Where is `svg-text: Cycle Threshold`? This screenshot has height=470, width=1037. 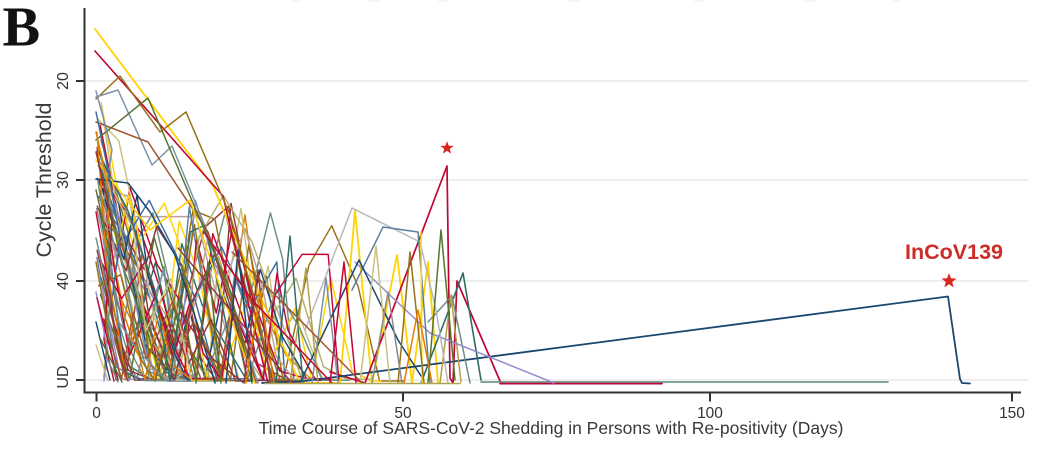 svg-text: Cycle Threshold is located at coordinates (44, 180).